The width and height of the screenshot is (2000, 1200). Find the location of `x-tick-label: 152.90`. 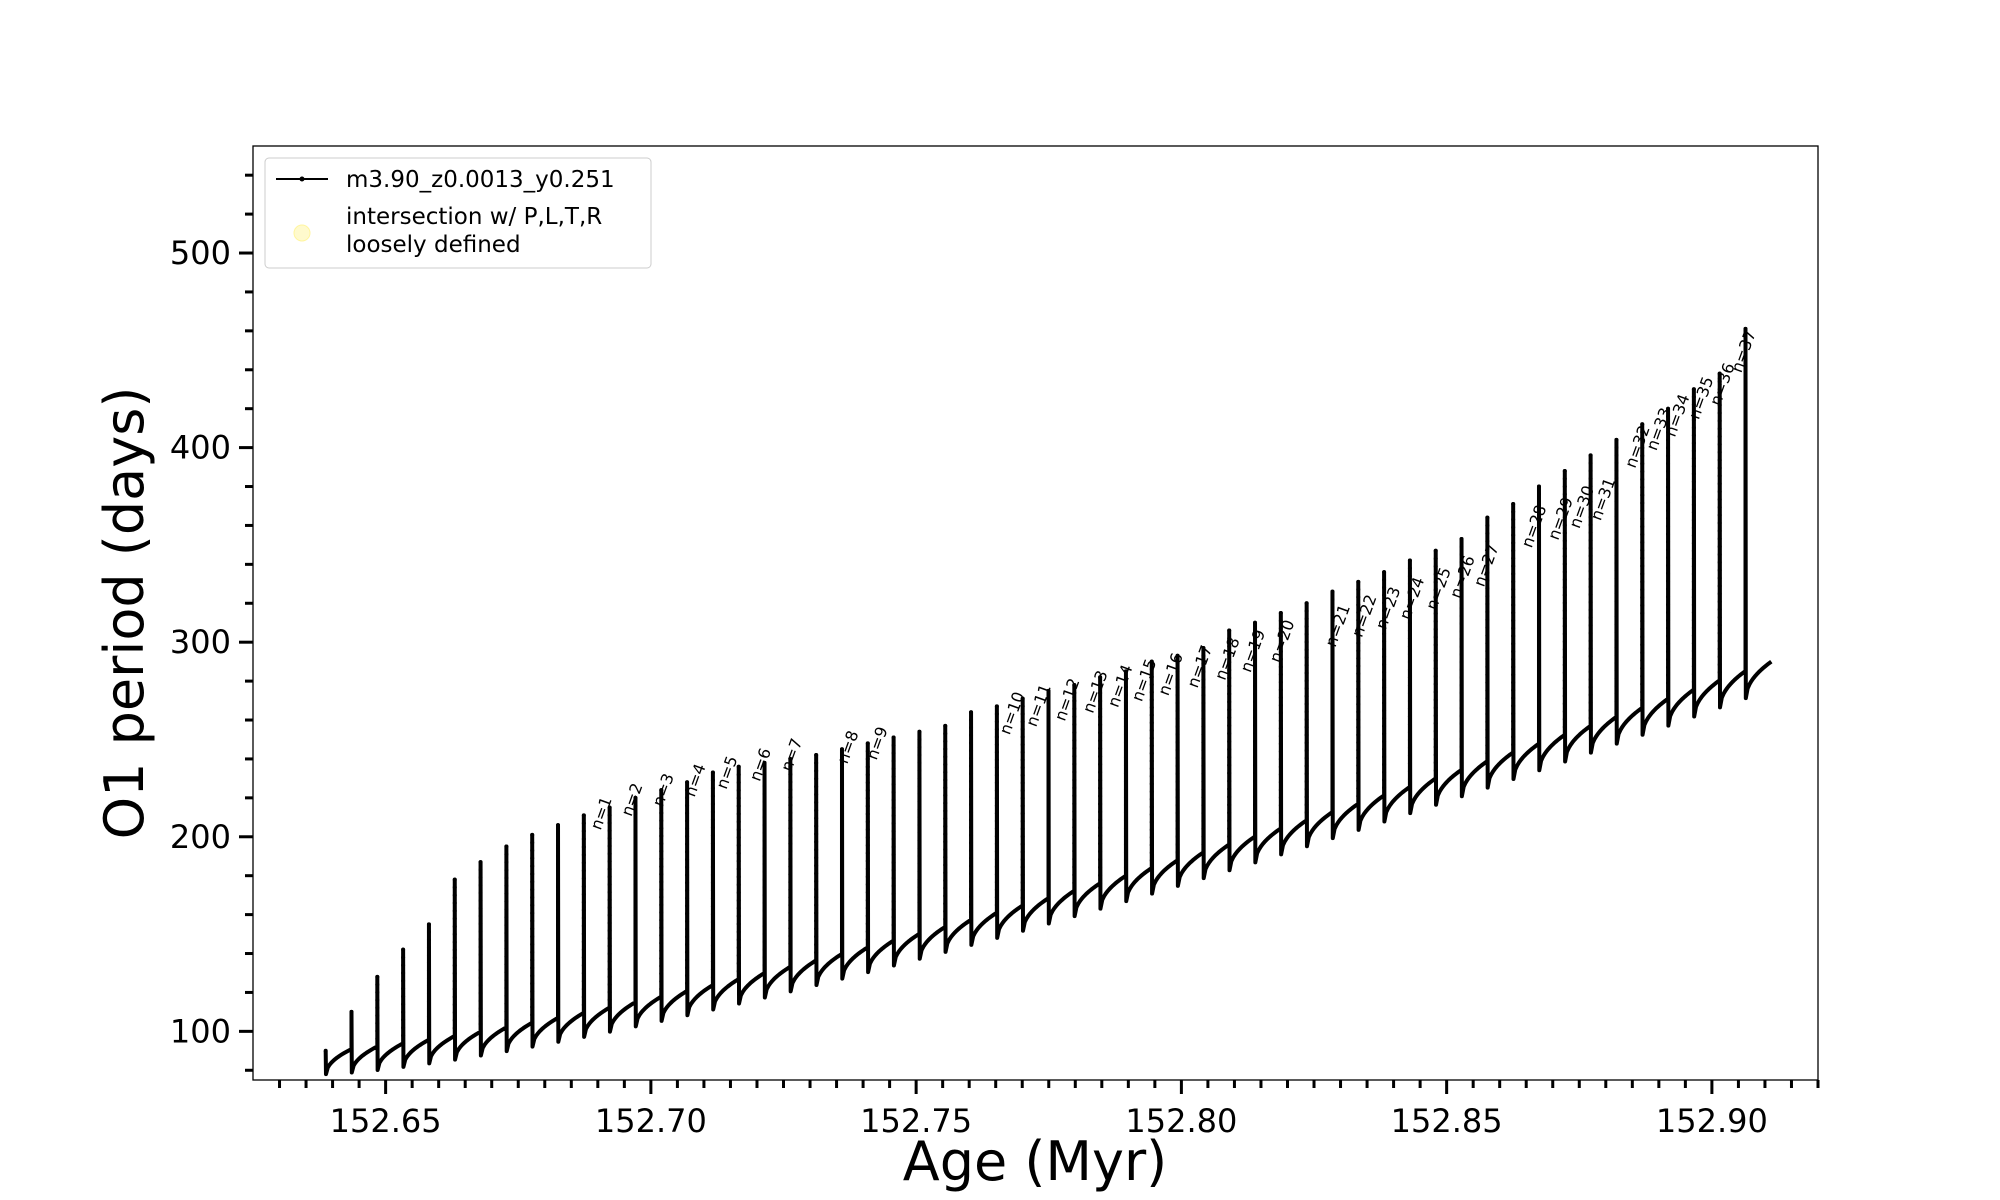

x-tick-label: 152.90 is located at coordinates (1712, 1121).